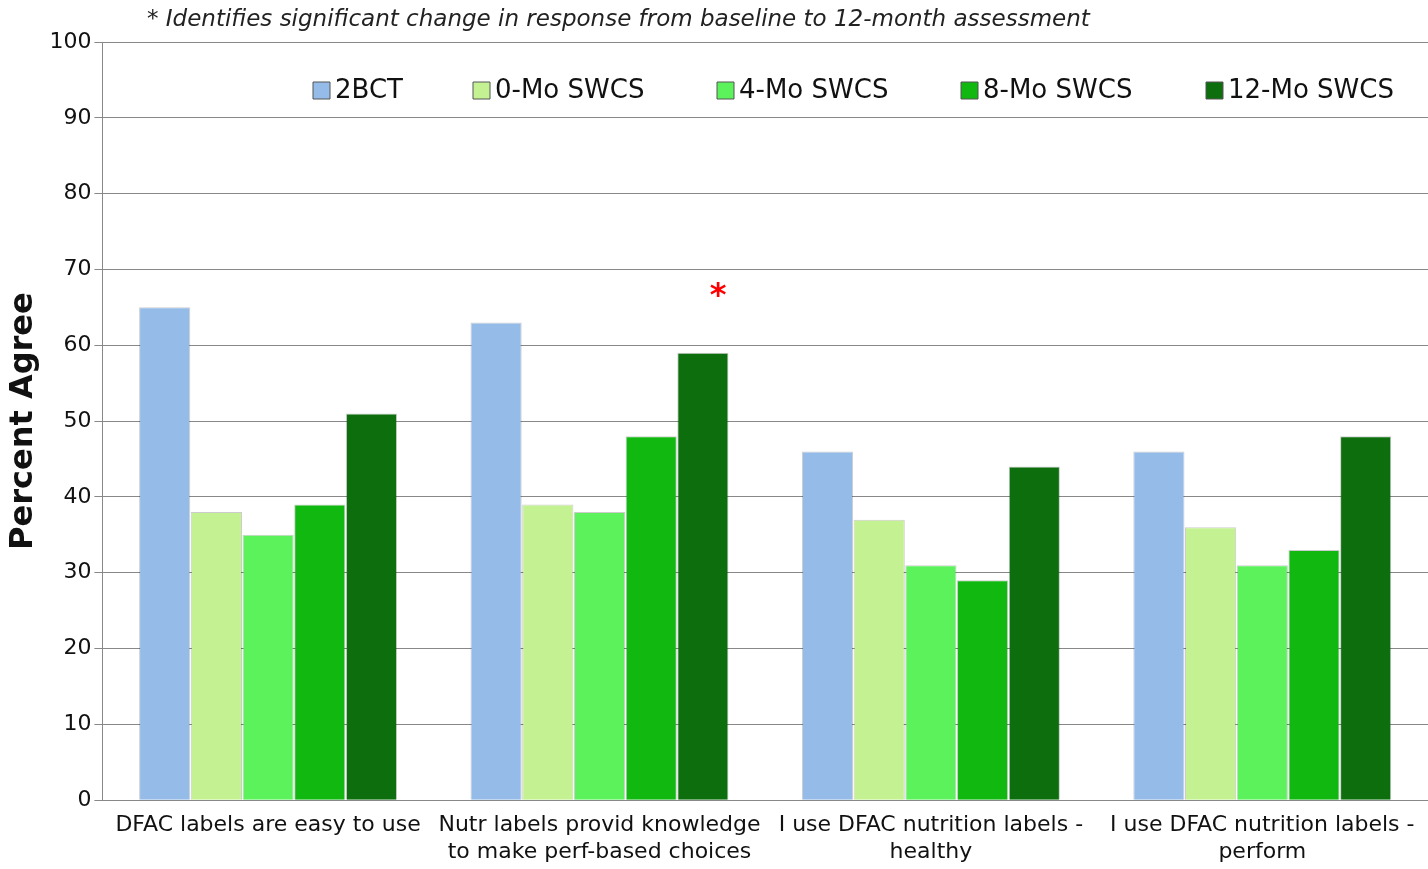  I want to click on y-tick-label: 60, so click(77, 343).